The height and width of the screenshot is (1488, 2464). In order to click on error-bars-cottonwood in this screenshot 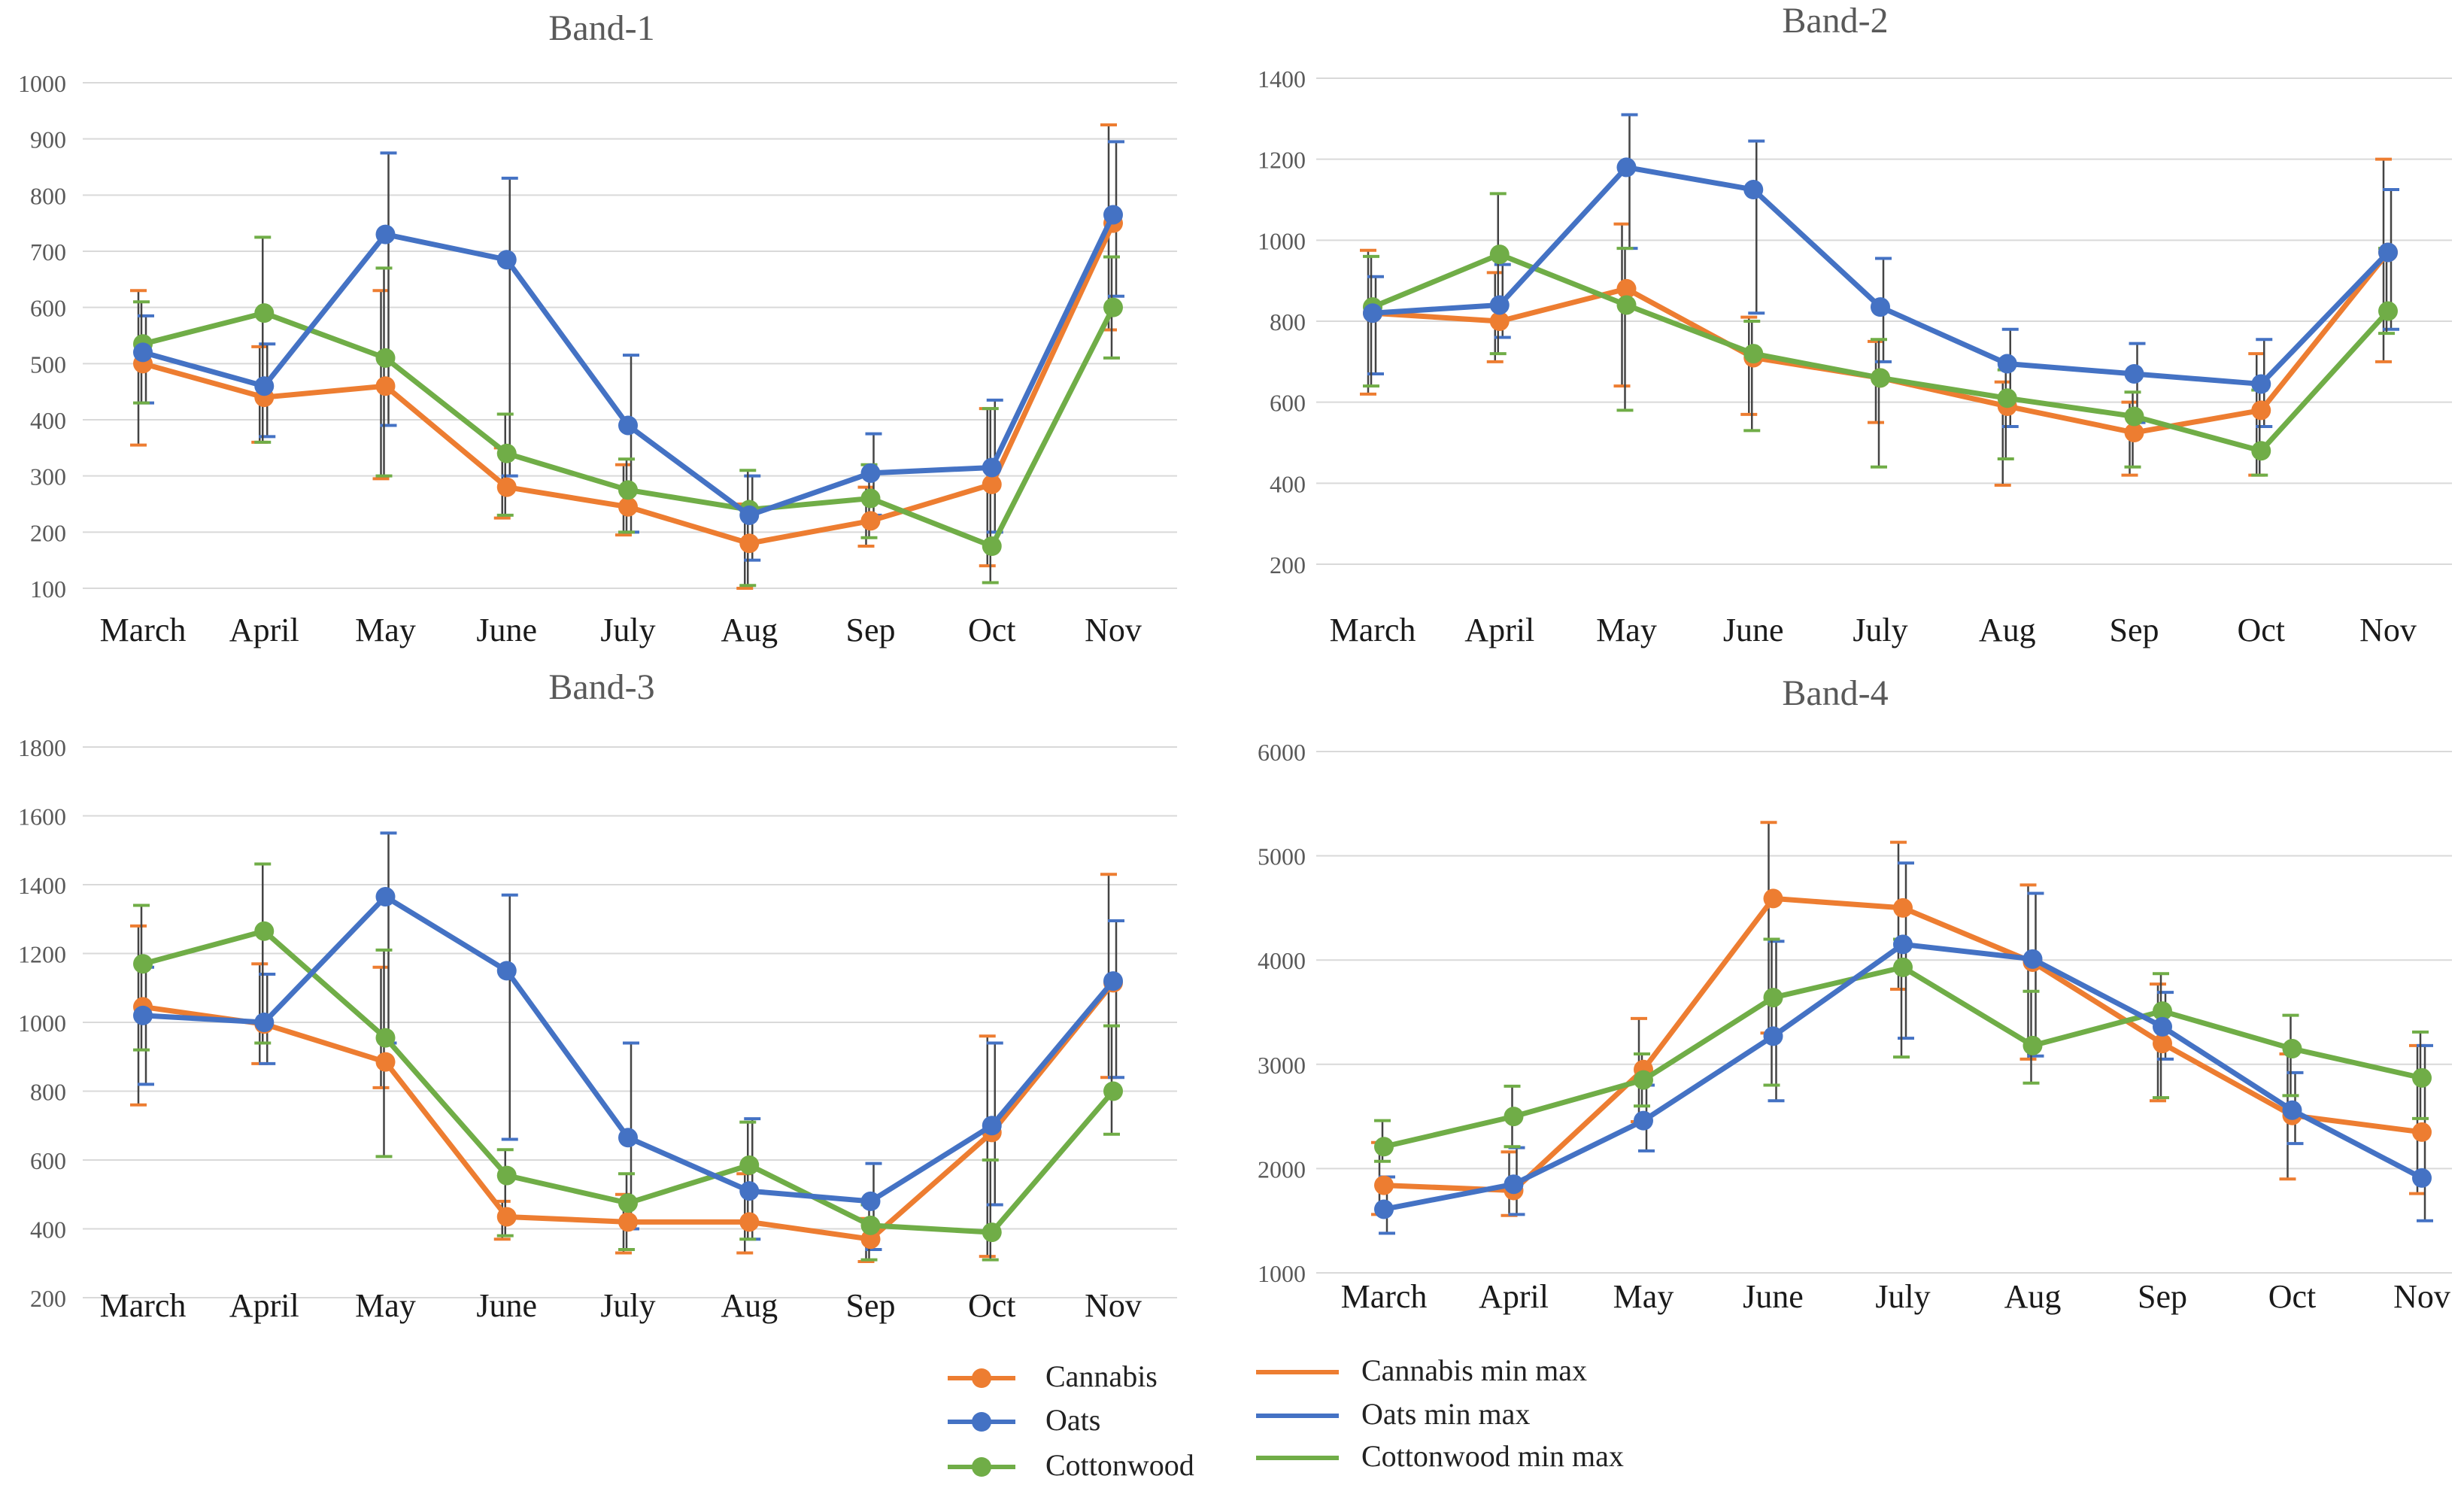, I will do `click(1879, 335)`.